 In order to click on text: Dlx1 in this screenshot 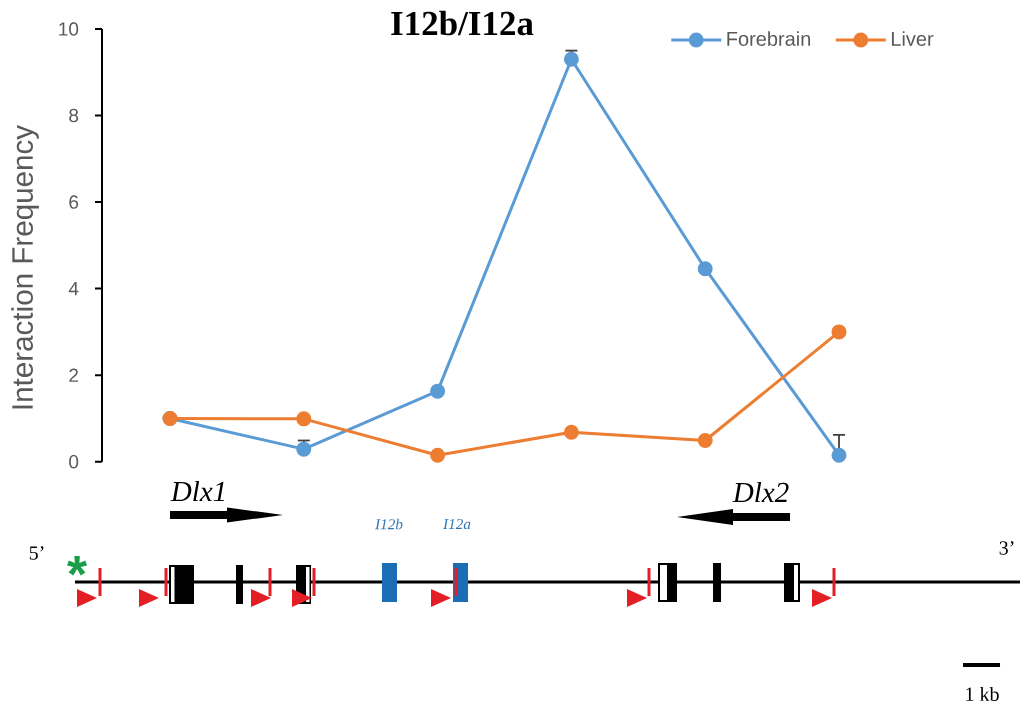, I will do `click(197, 491)`.